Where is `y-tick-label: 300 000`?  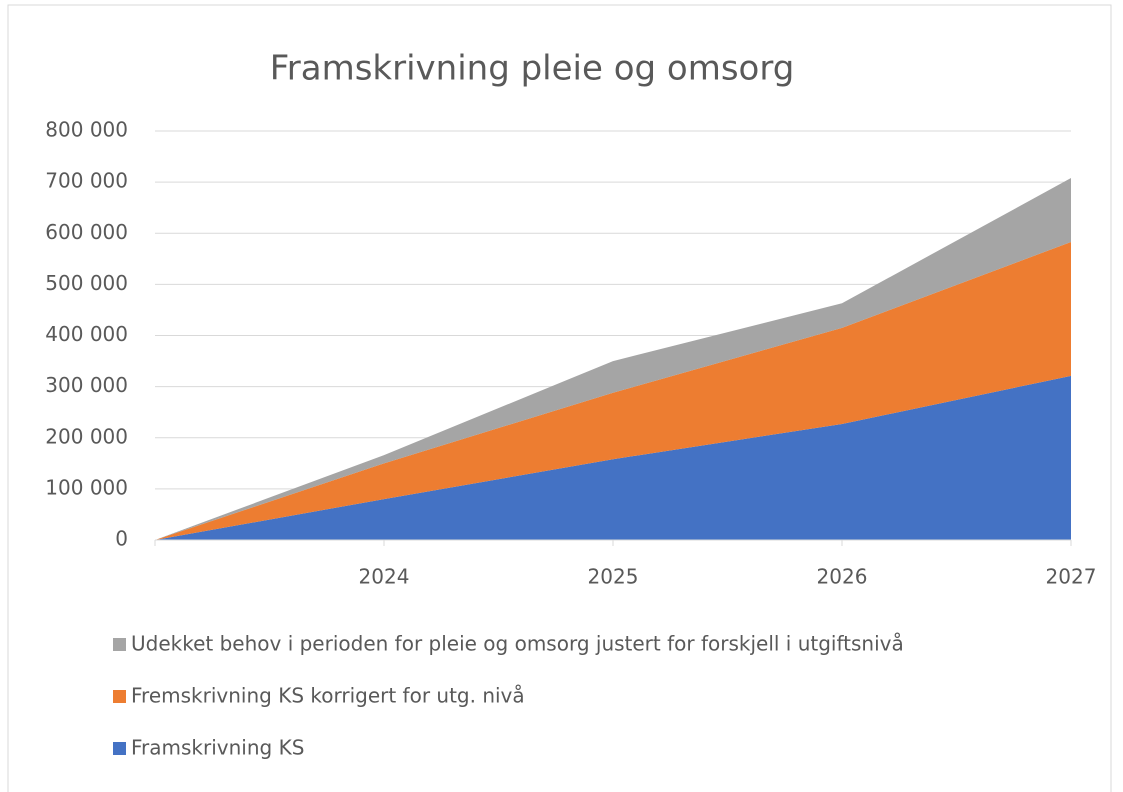 y-tick-label: 300 000 is located at coordinates (86, 385).